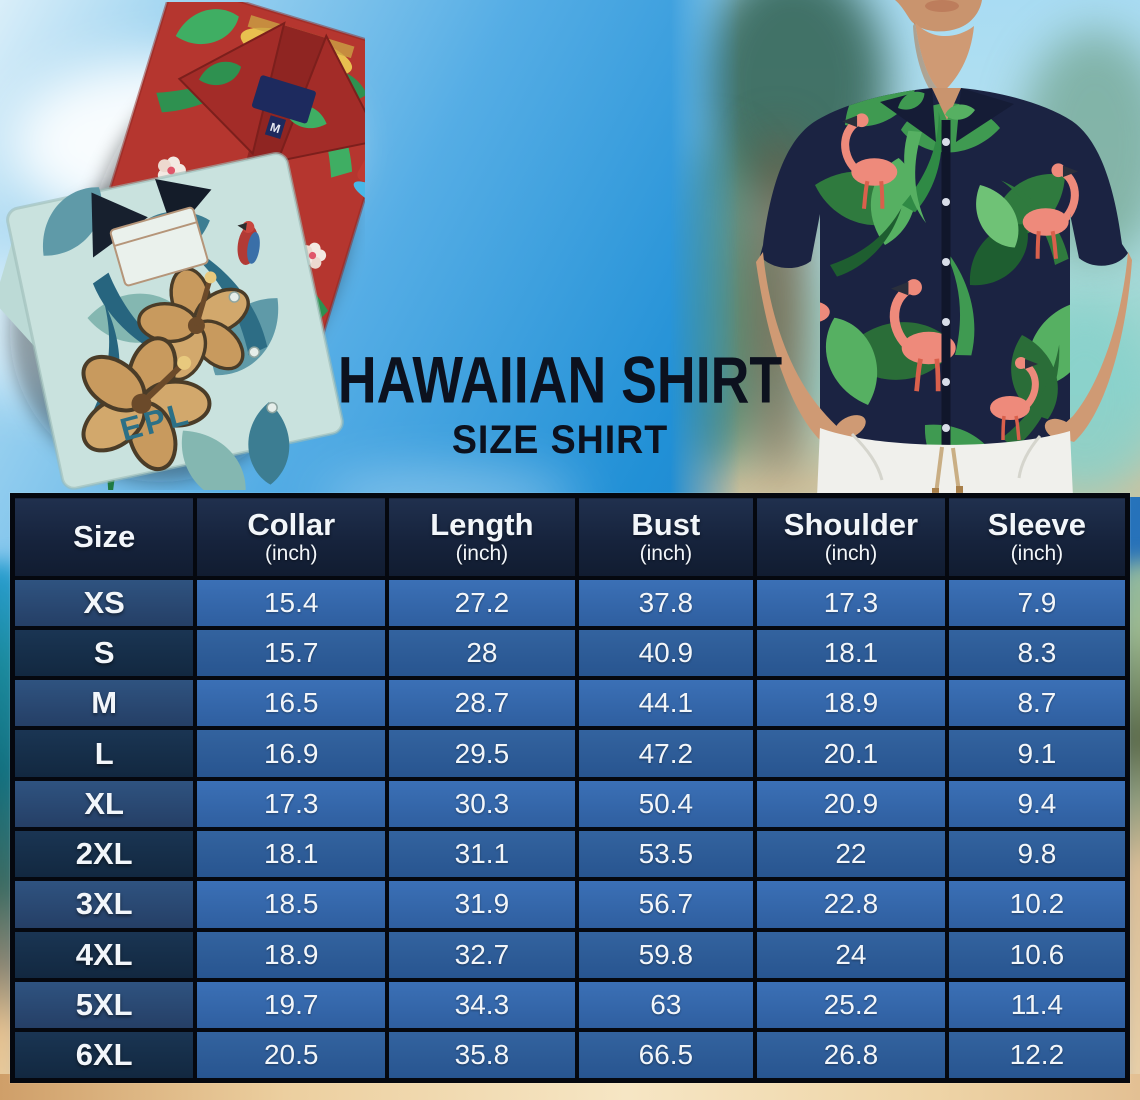  Describe the element at coordinates (104, 1005) in the screenshot. I see `size-label-cell: 5XL` at that location.